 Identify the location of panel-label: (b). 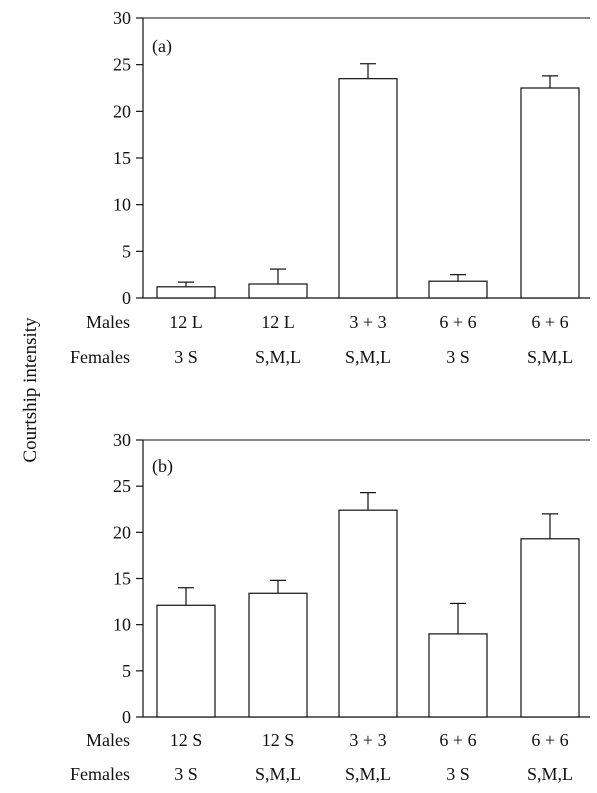
(162, 466).